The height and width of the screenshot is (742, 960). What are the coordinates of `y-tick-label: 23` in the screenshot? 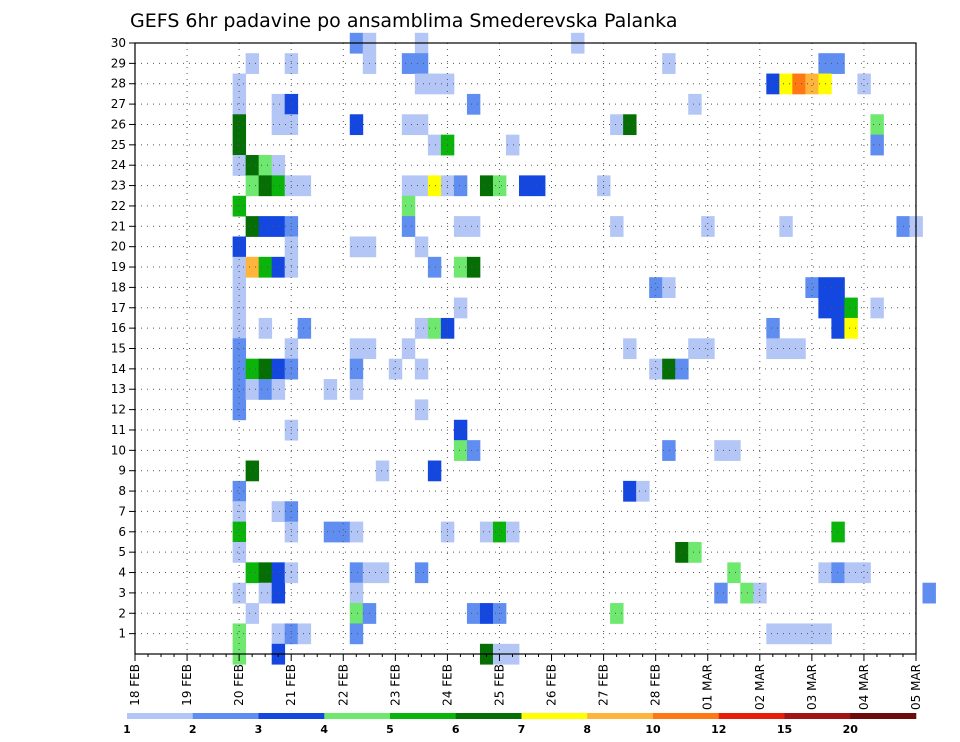 It's located at (118, 186).